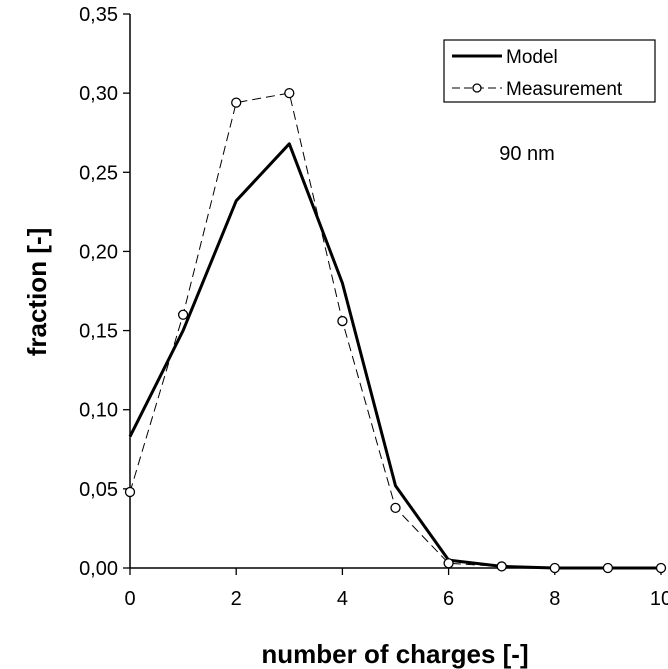 The height and width of the screenshot is (669, 668). What do you see at coordinates (104, 292) in the screenshot?
I see `y-ticks: 0,00 0,05 0,10 0,15 0,20 0,25 0,30 0,35` at bounding box center [104, 292].